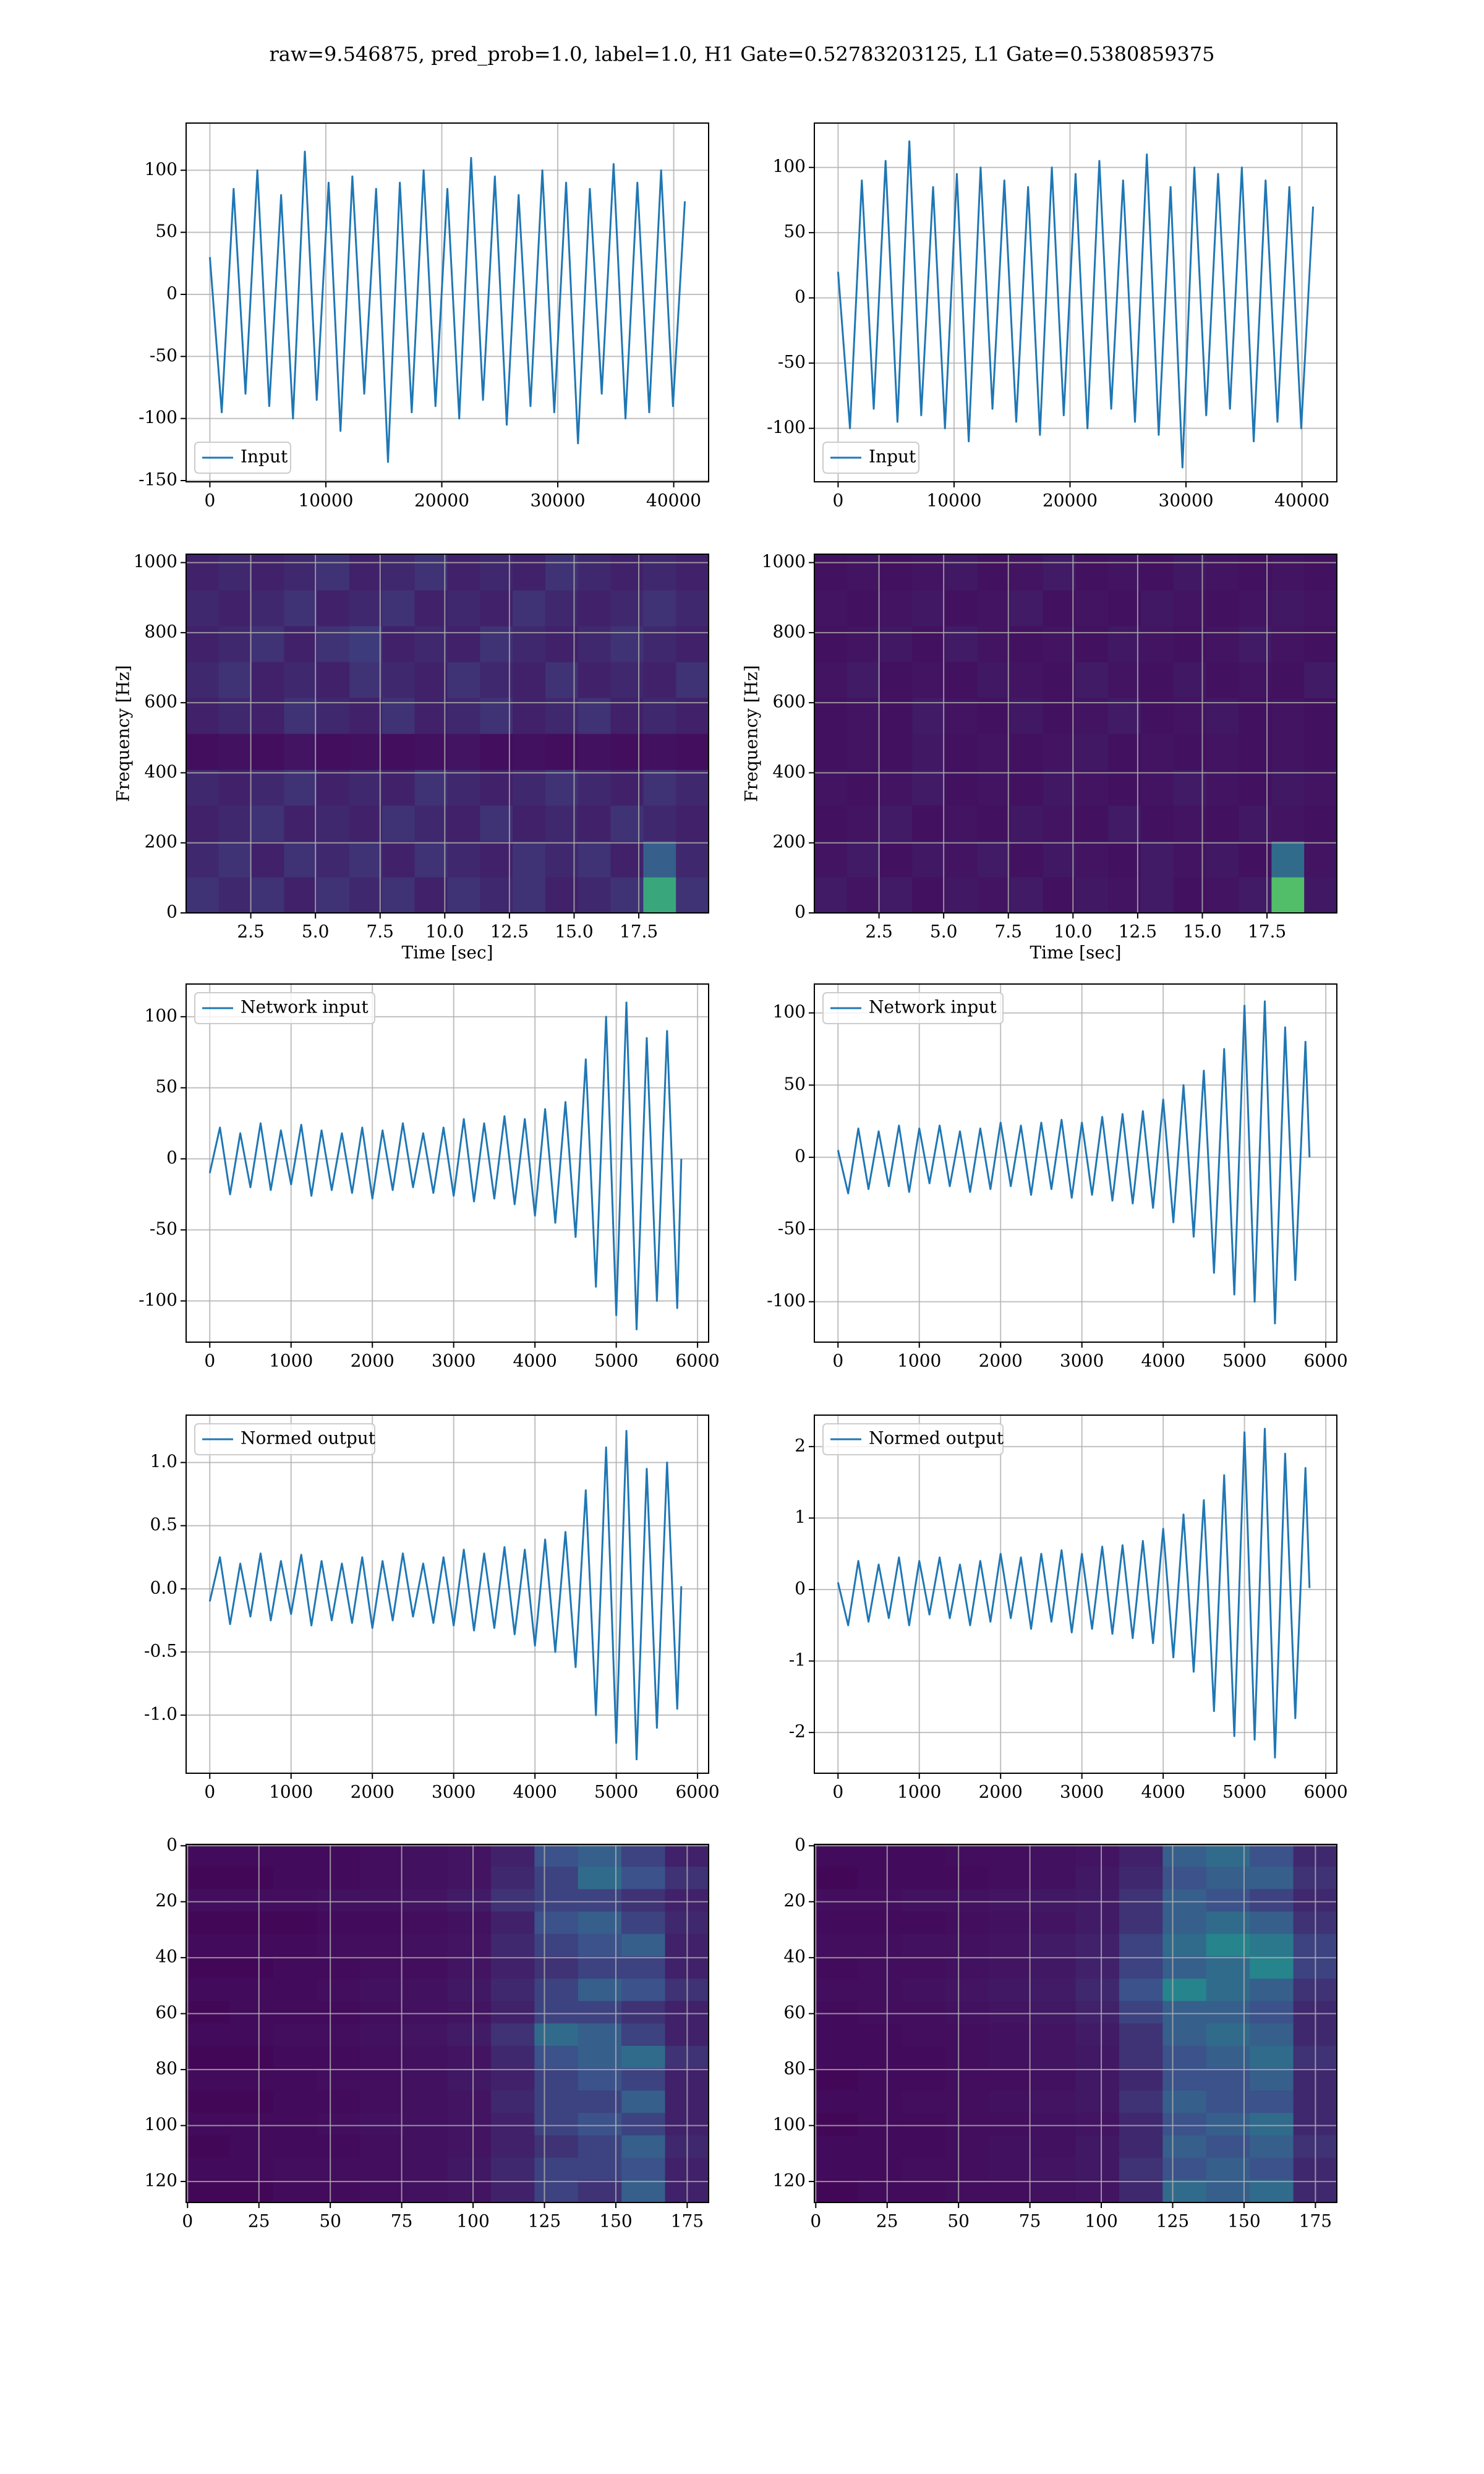 The height and width of the screenshot is (2474, 1484). Describe the element at coordinates (837, 1792) in the screenshot. I see `x-tick-label: 0` at that location.